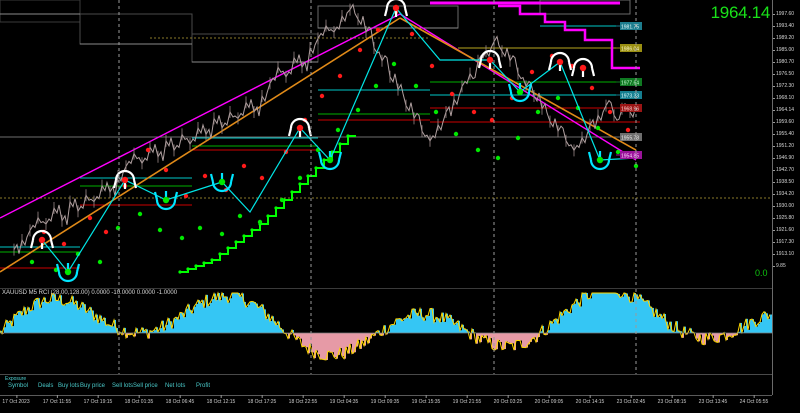 Image resolution: width=800 pixels, height=413 pixels. I want to click on exposure-column-header: Profit, so click(203, 386).